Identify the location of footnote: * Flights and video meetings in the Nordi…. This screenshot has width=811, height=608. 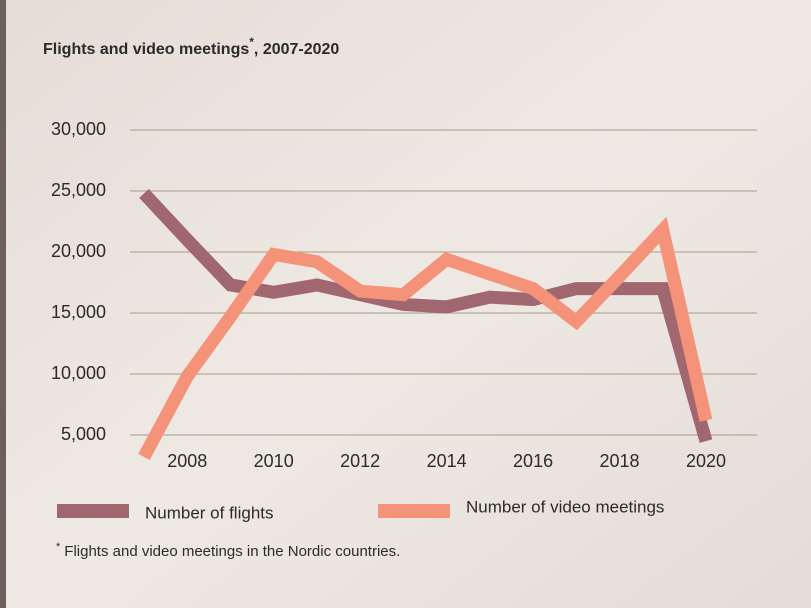
(228, 550).